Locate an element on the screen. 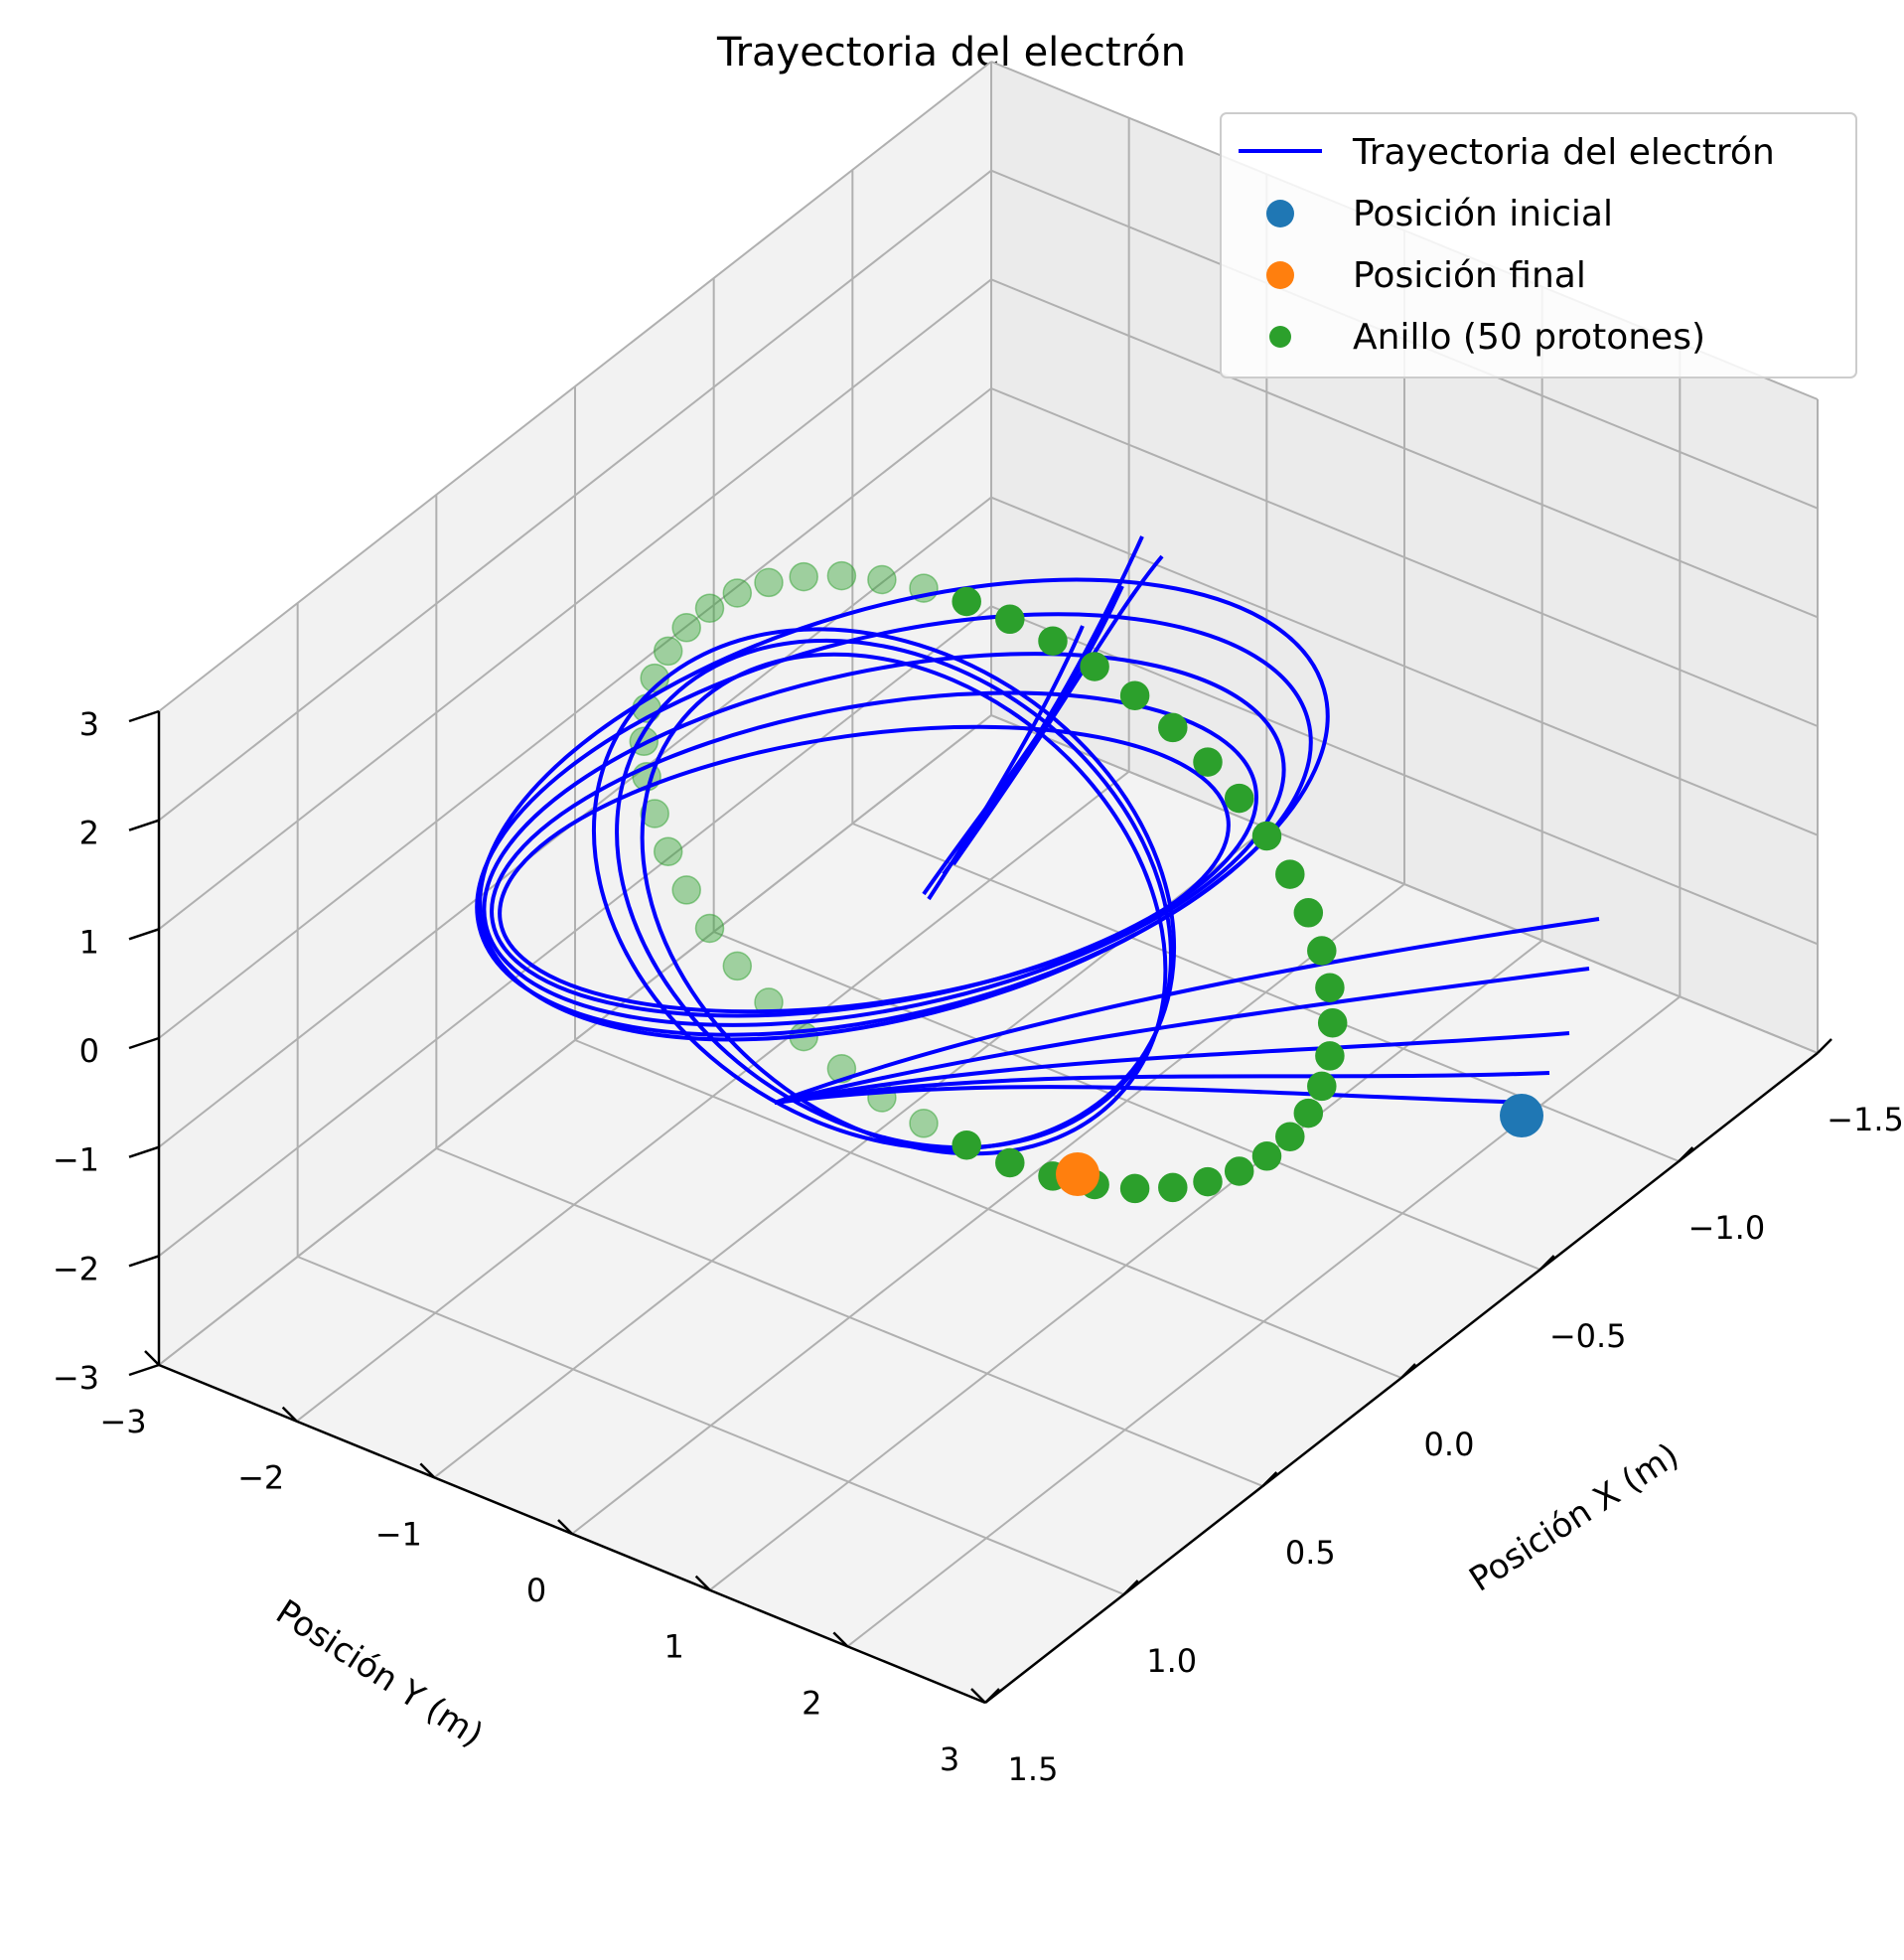  x-tick-label: −0.5 is located at coordinates (1588, 1336).